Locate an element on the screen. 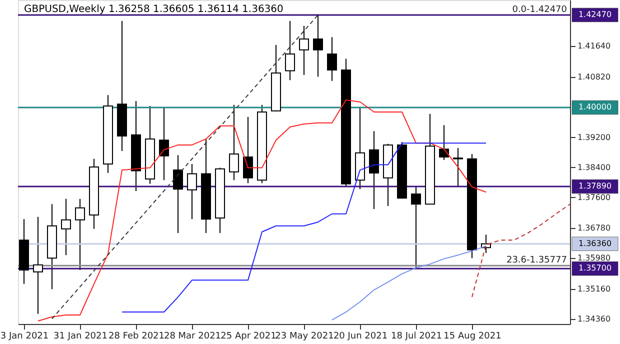 This screenshot has height=344, width=620. y-tick-label: 1.36780 is located at coordinates (594, 228).